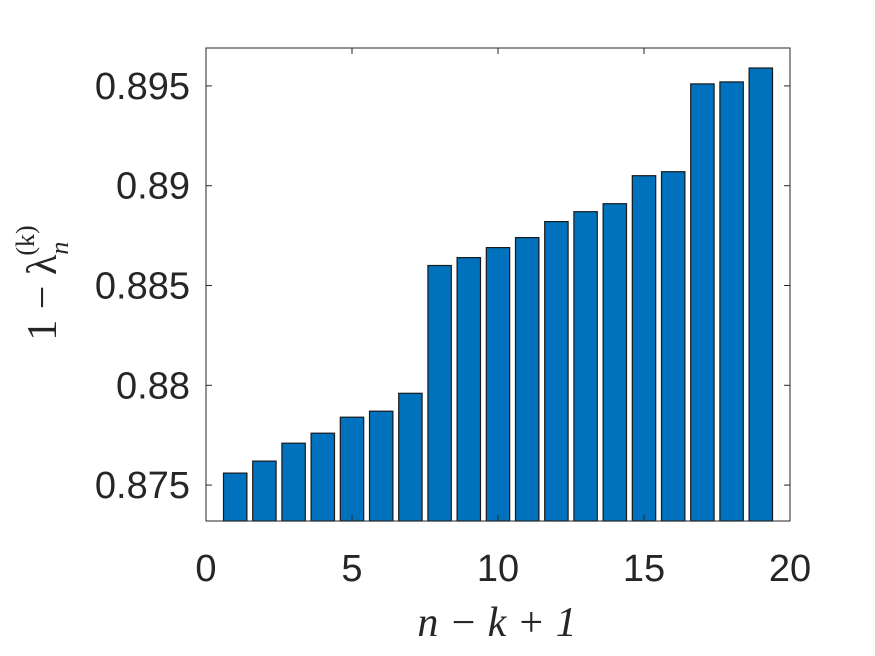 The width and height of the screenshot is (875, 656). Describe the element at coordinates (498, 569) in the screenshot. I see `x-tick-label: 10` at that location.